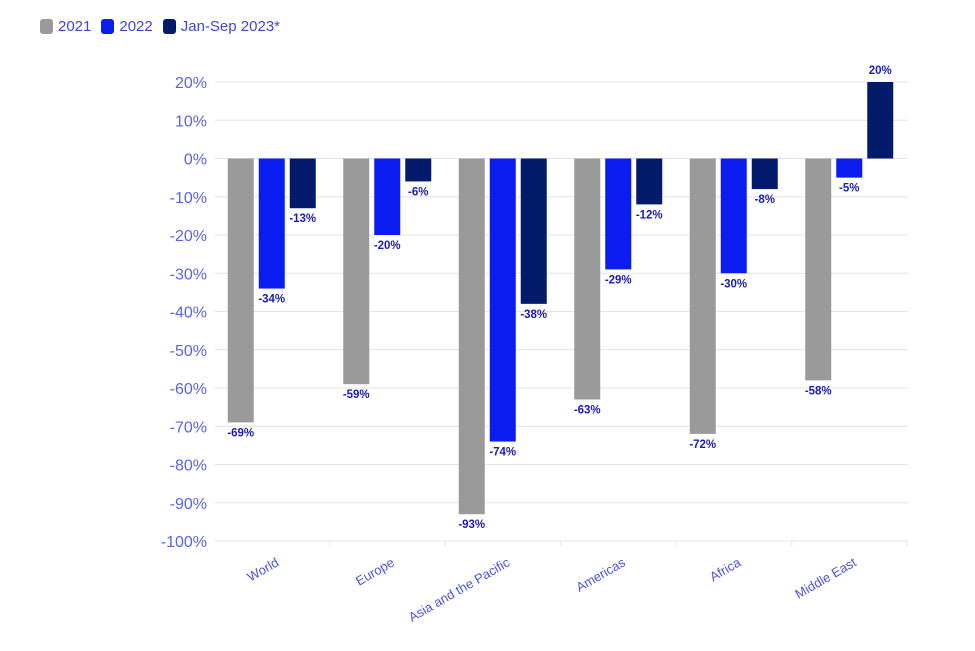 This screenshot has height=651, width=975. What do you see at coordinates (271, 223) in the screenshot?
I see `bar-world-2022` at bounding box center [271, 223].